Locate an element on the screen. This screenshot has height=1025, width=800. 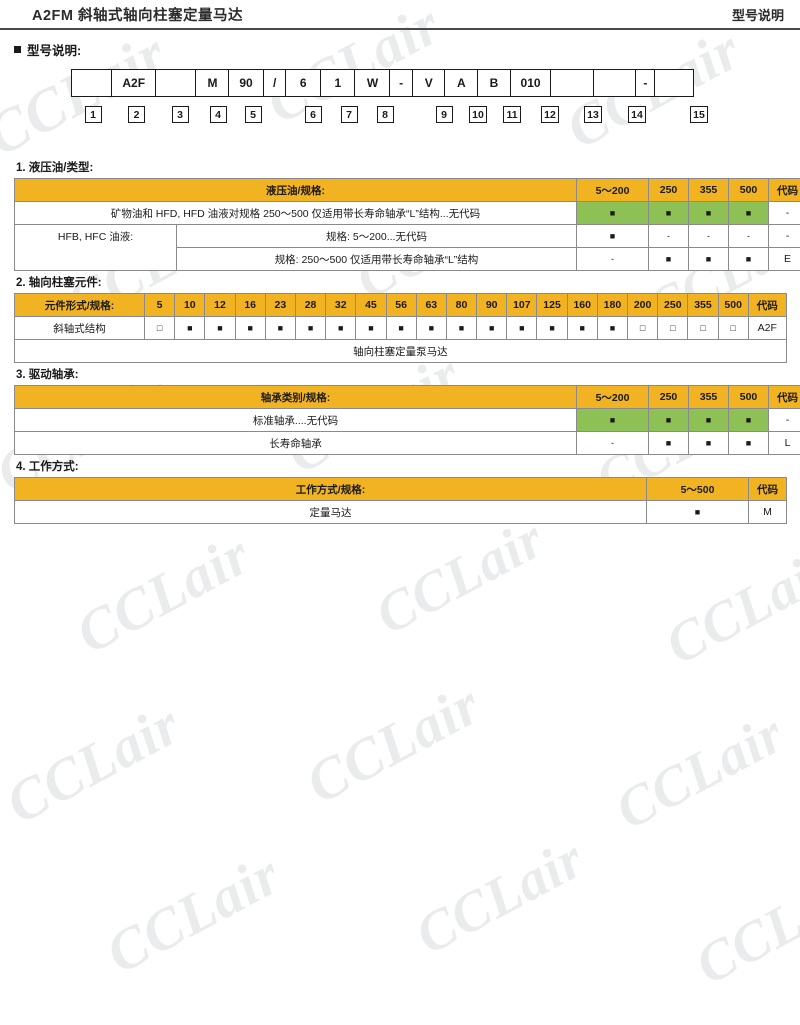
row-code: L is located at coordinates (784, 443).